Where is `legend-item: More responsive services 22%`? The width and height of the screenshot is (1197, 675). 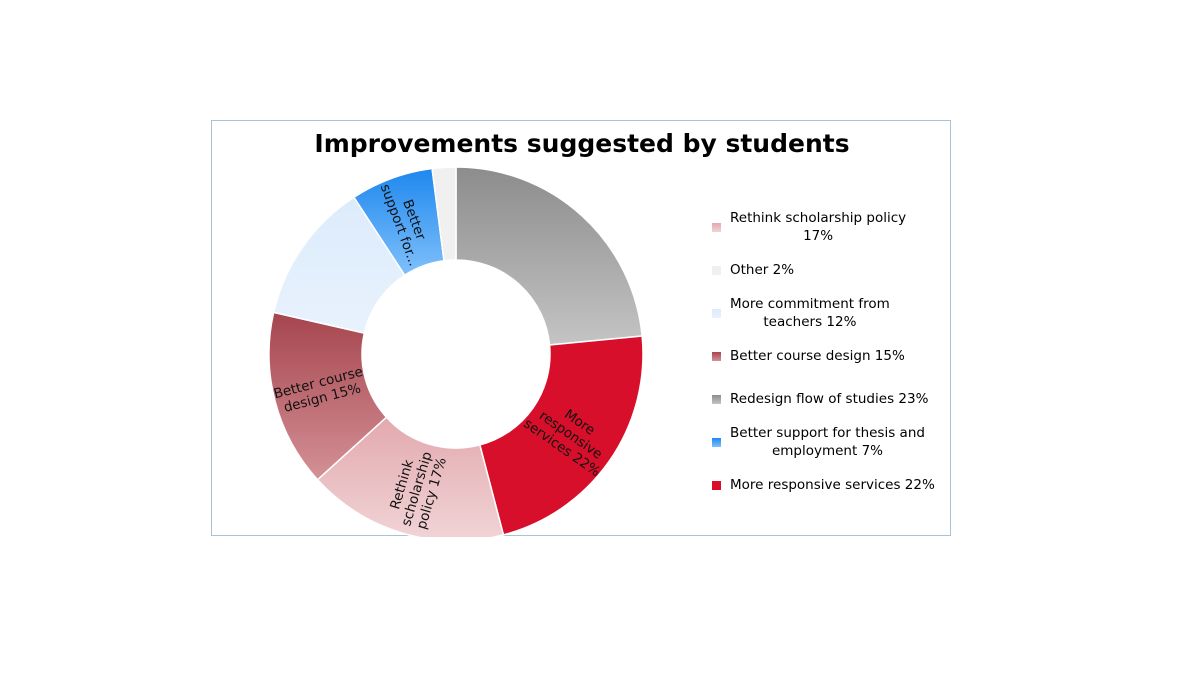 legend-item: More responsive services 22% is located at coordinates (829, 485).